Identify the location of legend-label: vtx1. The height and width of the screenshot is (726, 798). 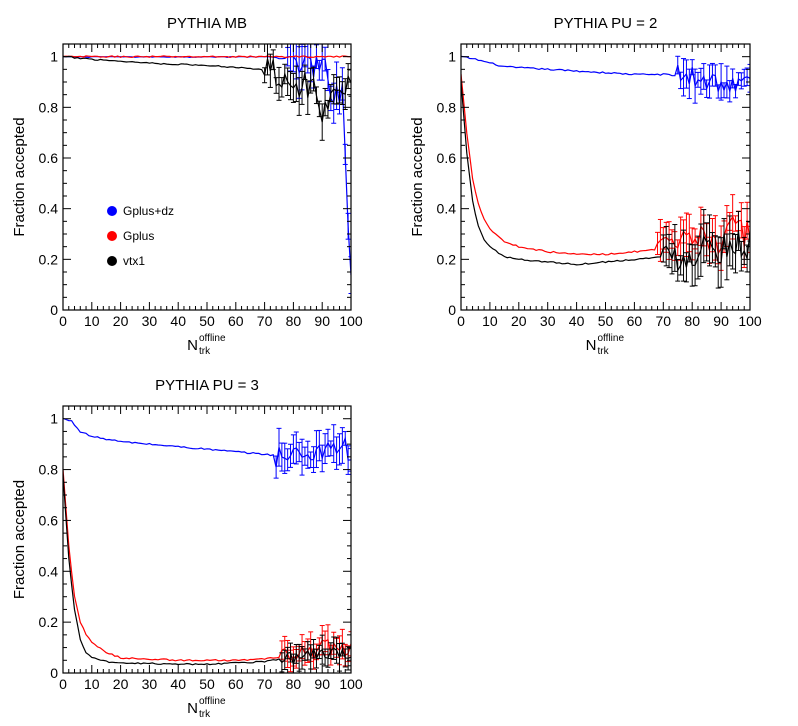
(134, 261).